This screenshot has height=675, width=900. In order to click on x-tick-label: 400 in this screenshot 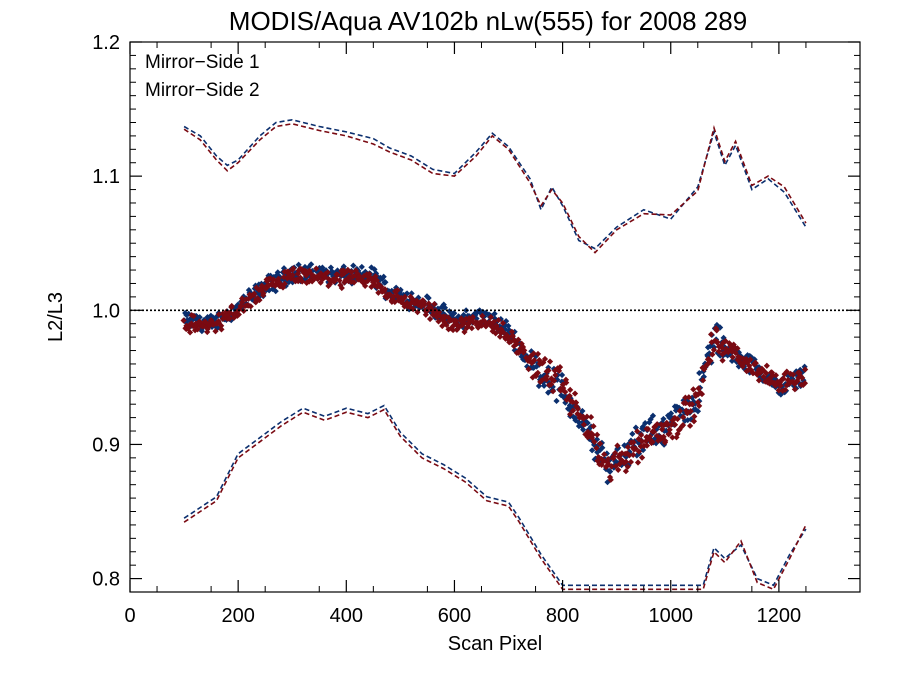, I will do `click(346, 616)`.